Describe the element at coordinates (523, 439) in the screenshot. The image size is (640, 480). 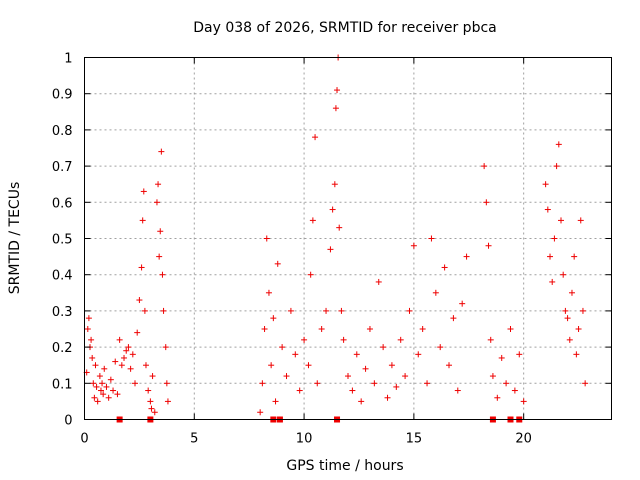
I see `x-tick-label: 20` at that location.